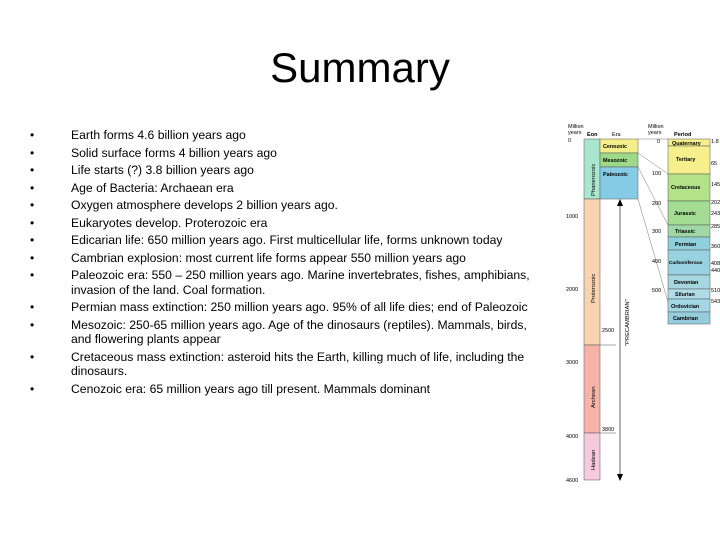 The height and width of the screenshot is (540, 720). Describe the element at coordinates (594, 180) in the screenshot. I see `eon-phanerozoic-label: Phanerozoic` at that location.